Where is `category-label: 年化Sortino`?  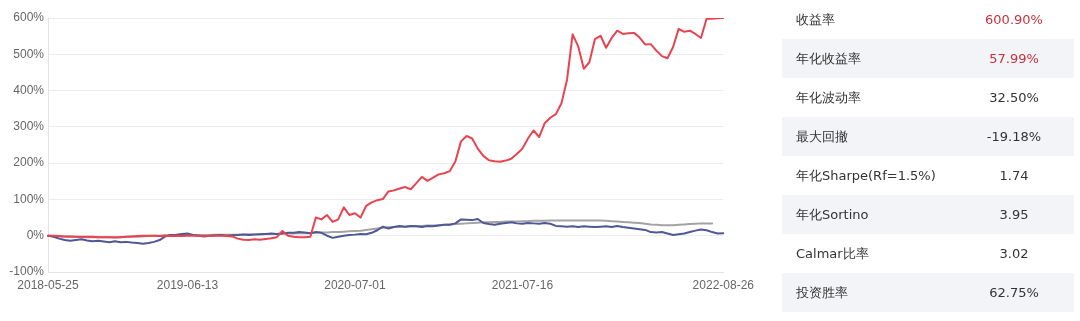 category-label: 年化Sortino is located at coordinates (832, 214).